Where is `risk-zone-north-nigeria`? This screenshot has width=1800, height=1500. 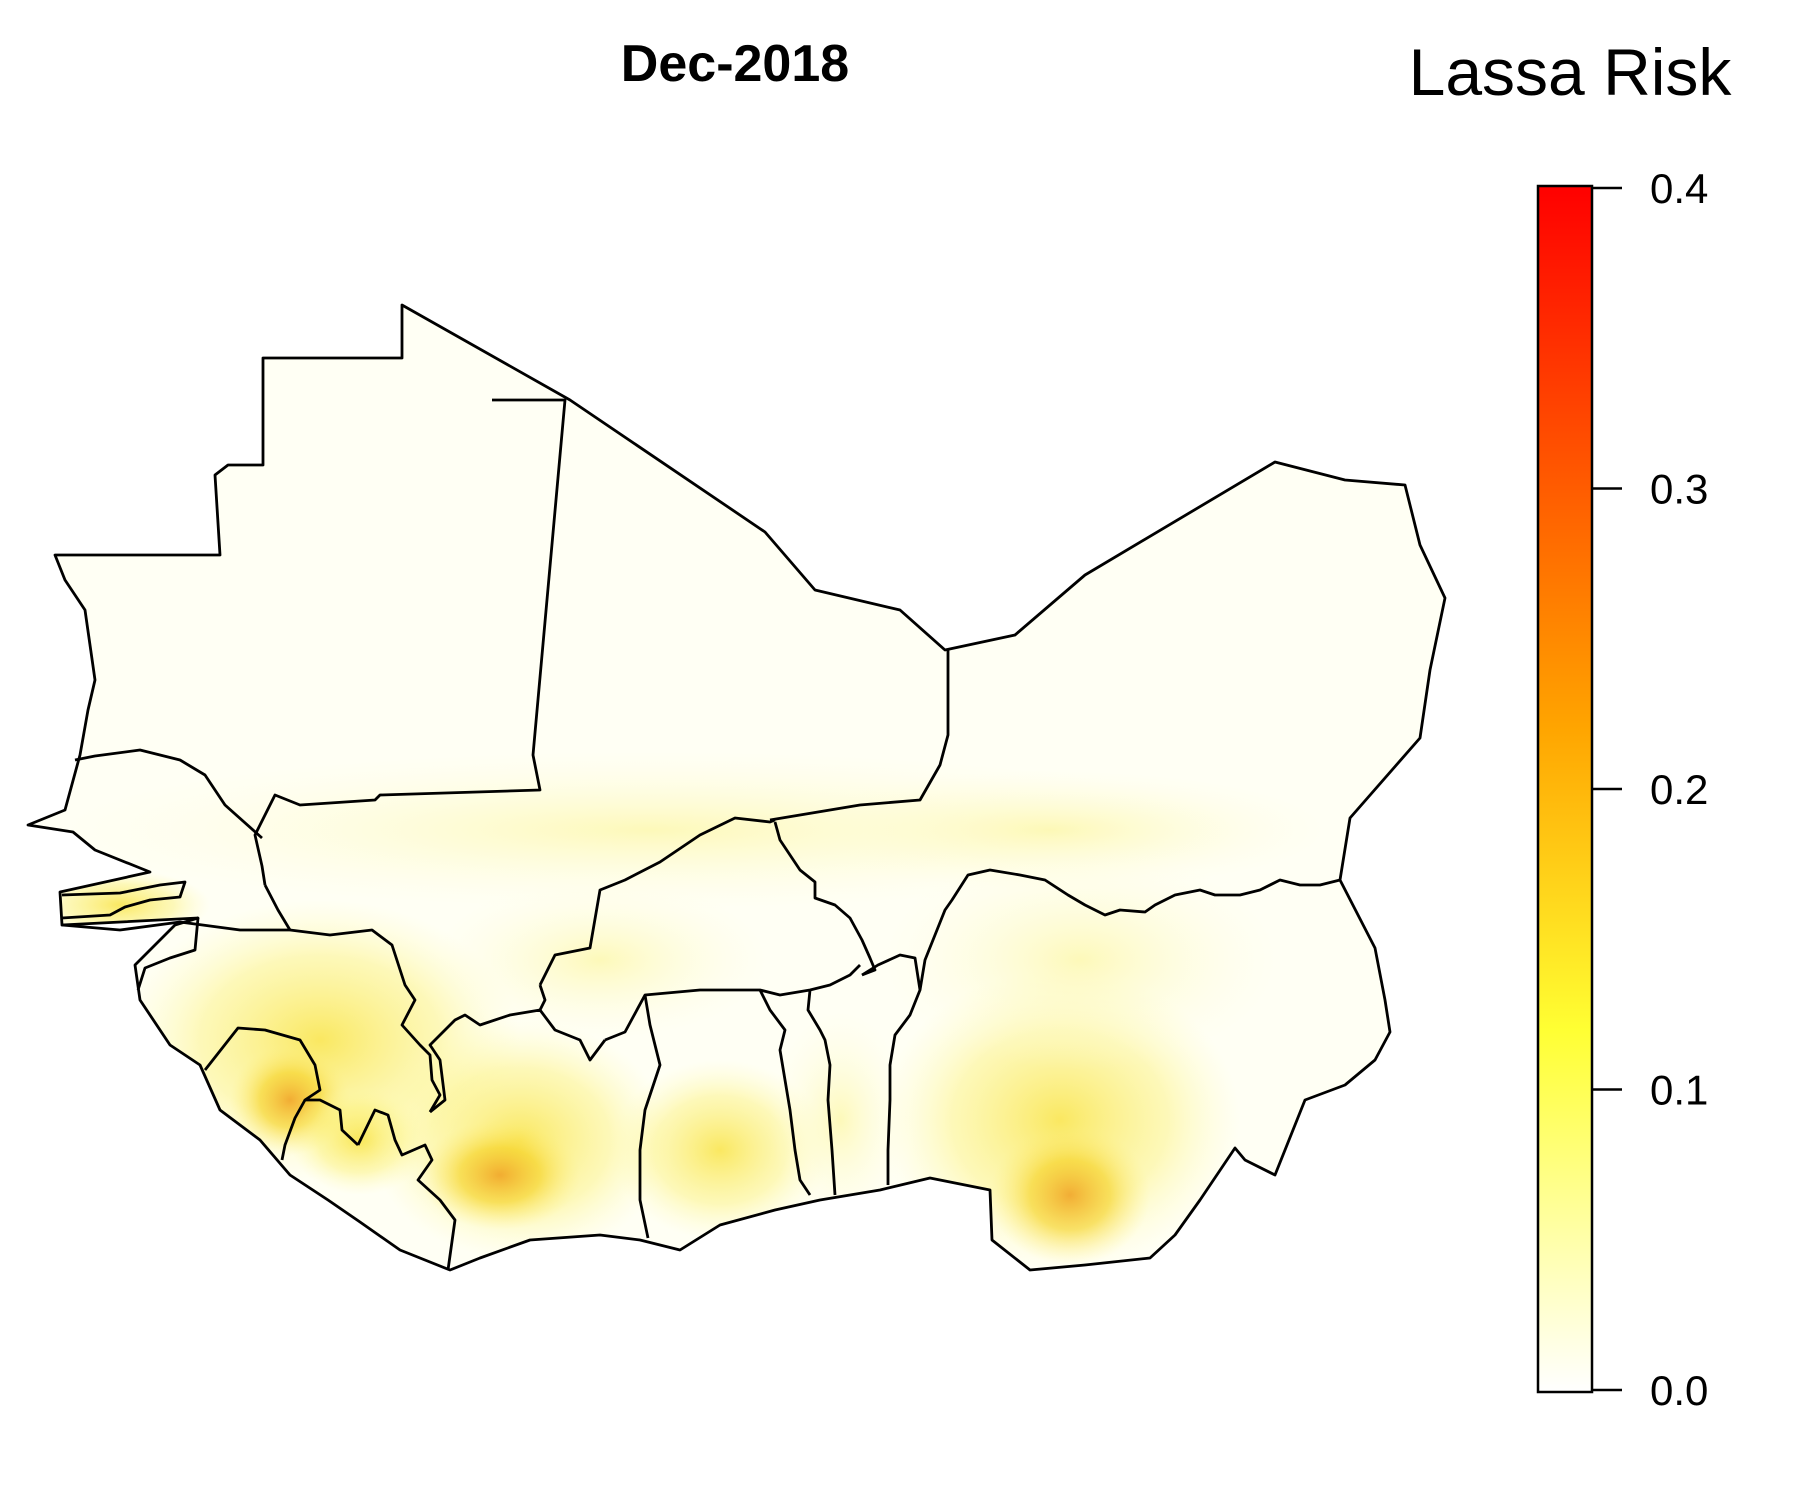
risk-zone-north-nigeria is located at coordinates (1080, 960).